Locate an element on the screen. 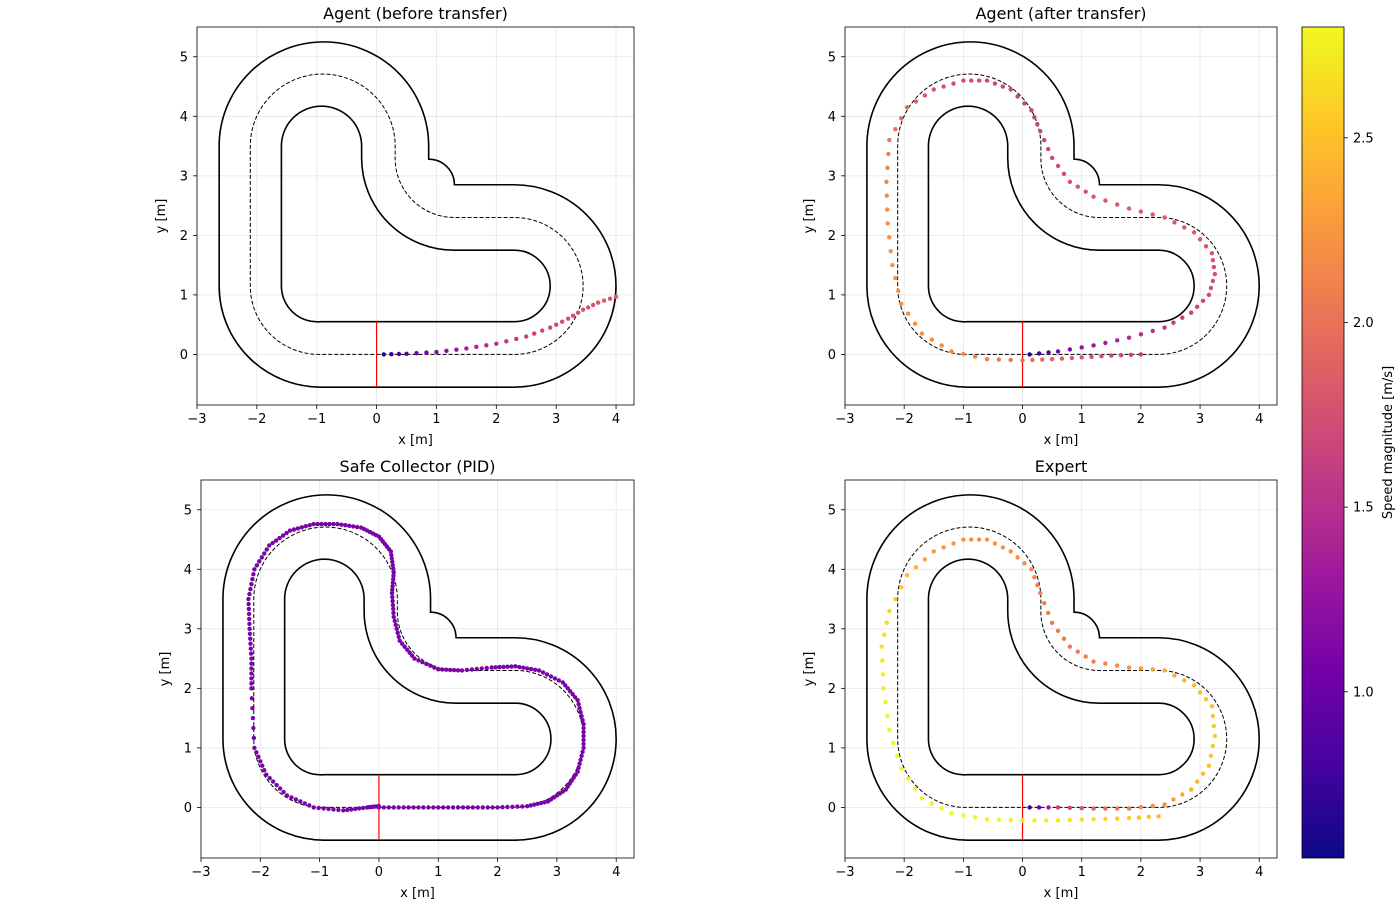 The height and width of the screenshot is (906, 1400). axes-frame is located at coordinates (1061, 669).